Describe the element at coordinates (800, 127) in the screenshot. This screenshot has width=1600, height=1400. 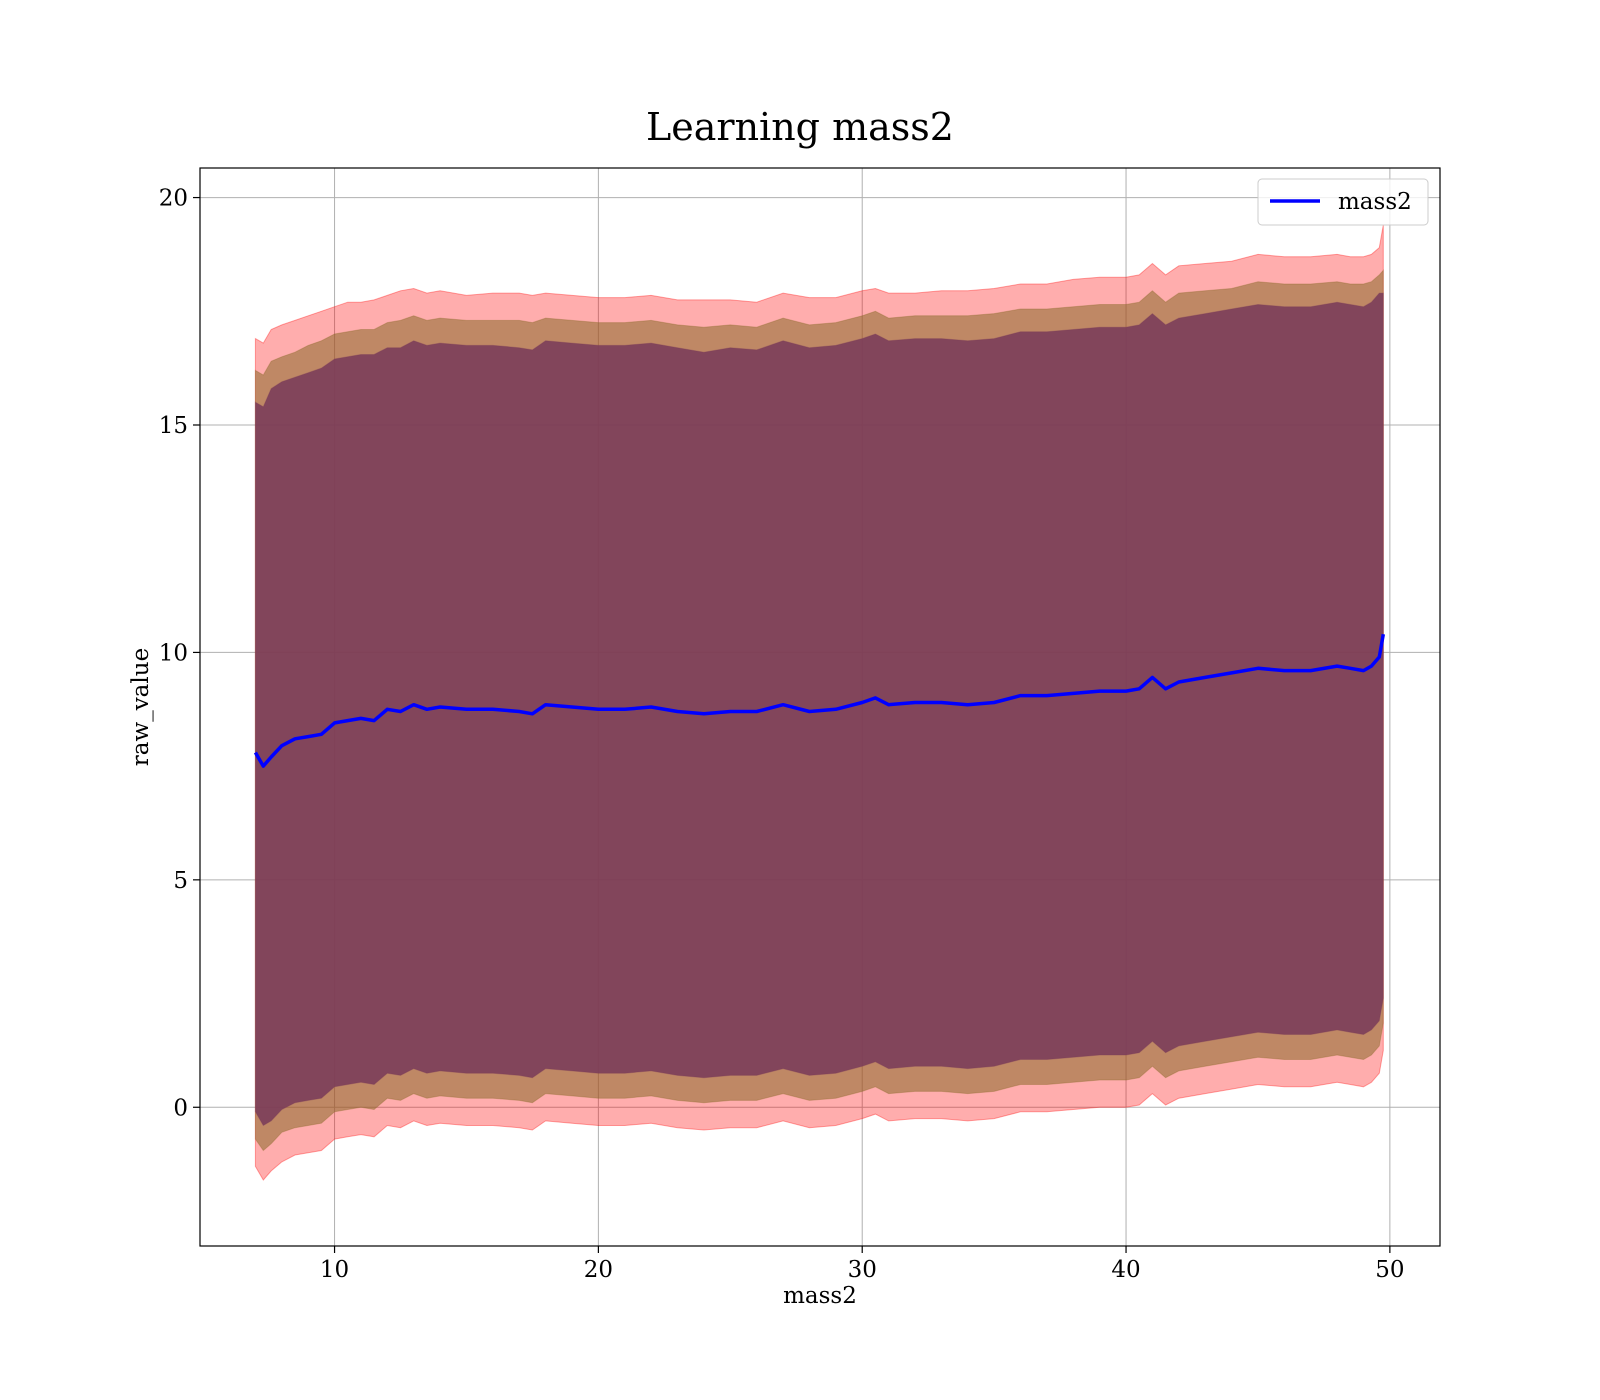
I see `chart-title: Learning mass2` at that location.